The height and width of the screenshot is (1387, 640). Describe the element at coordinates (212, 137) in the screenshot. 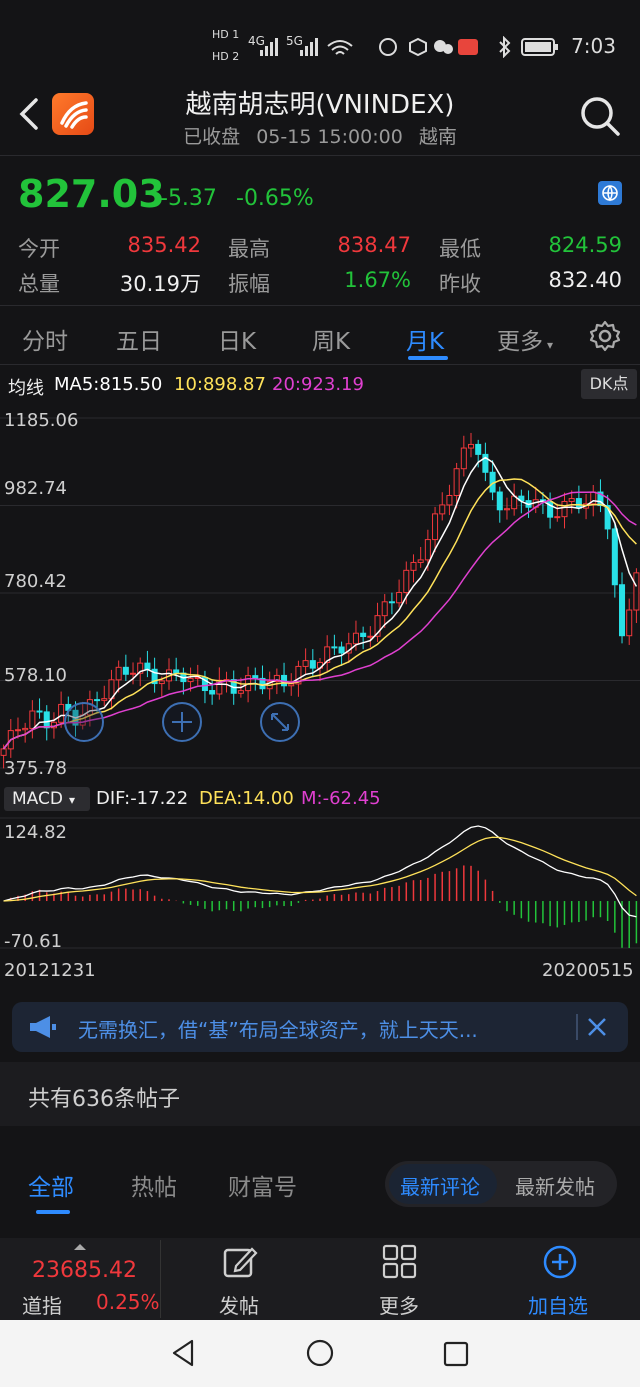

I see `market-status: 已收盘` at that location.